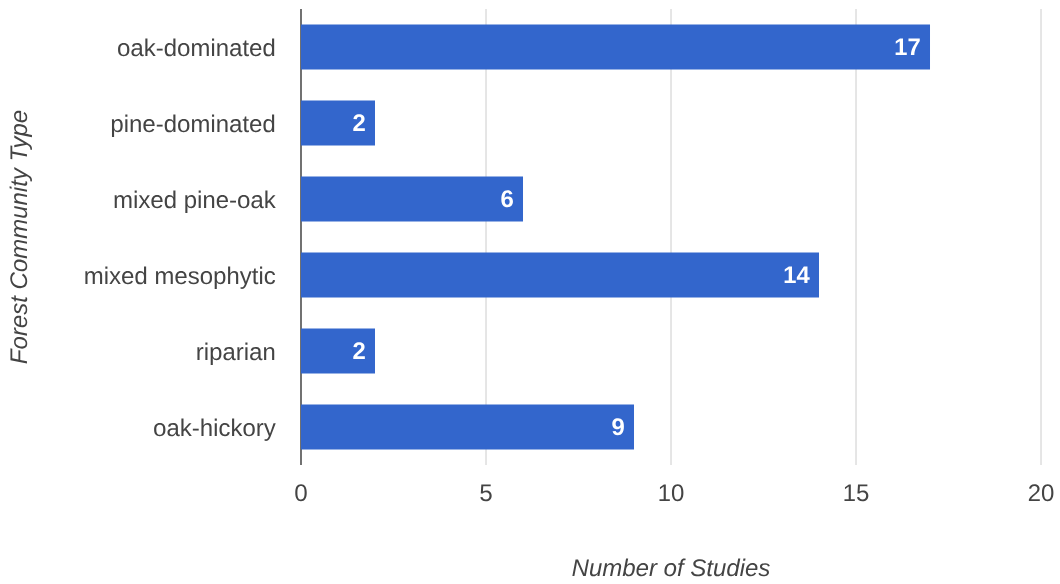 The height and width of the screenshot is (584, 1060). I want to click on x-axis-title: Number of Studies, so click(671, 567).